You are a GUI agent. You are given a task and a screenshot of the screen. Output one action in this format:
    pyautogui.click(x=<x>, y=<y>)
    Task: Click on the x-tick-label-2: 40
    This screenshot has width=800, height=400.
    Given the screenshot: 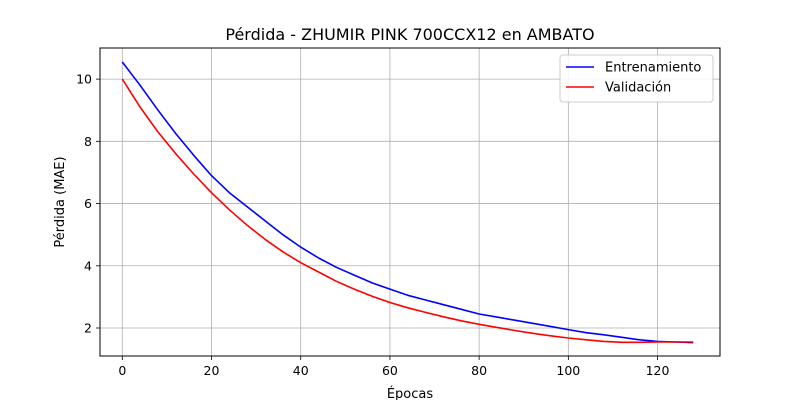 What is the action you would take?
    pyautogui.click(x=301, y=370)
    